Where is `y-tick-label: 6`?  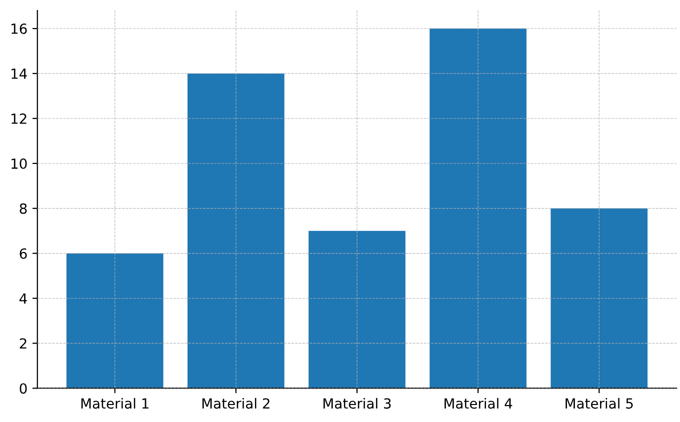
y-tick-label: 6 is located at coordinates (23, 253).